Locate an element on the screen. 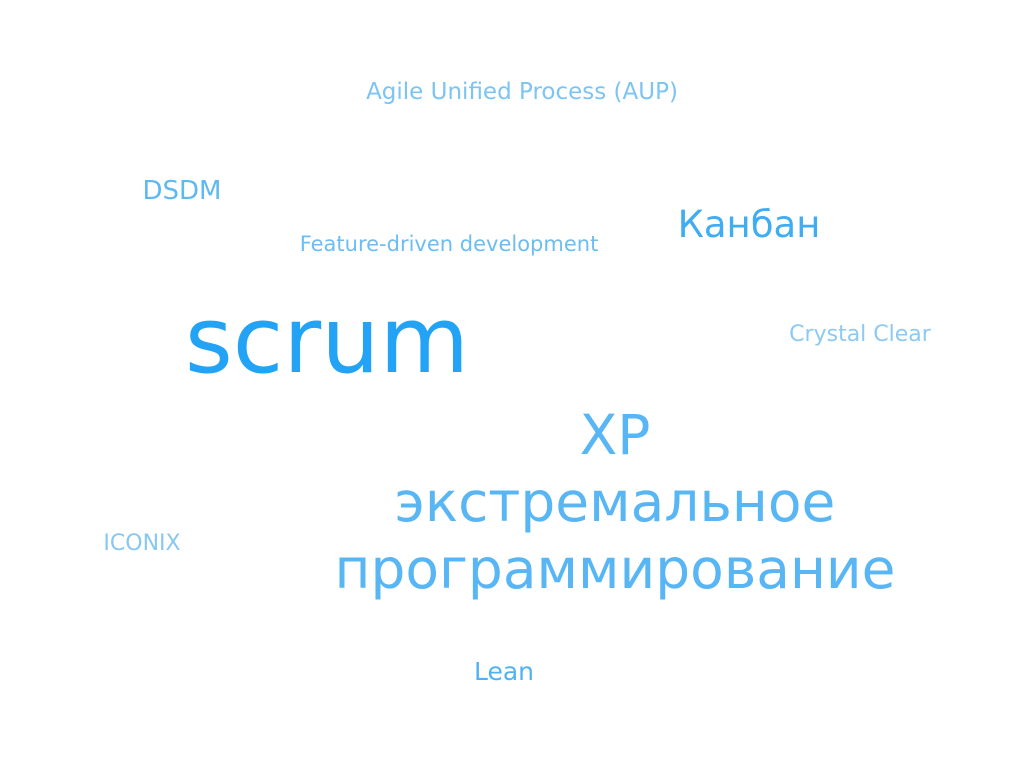 The width and height of the screenshot is (1024, 768). word-xp-line-2: экстремальное is located at coordinates (615, 502).